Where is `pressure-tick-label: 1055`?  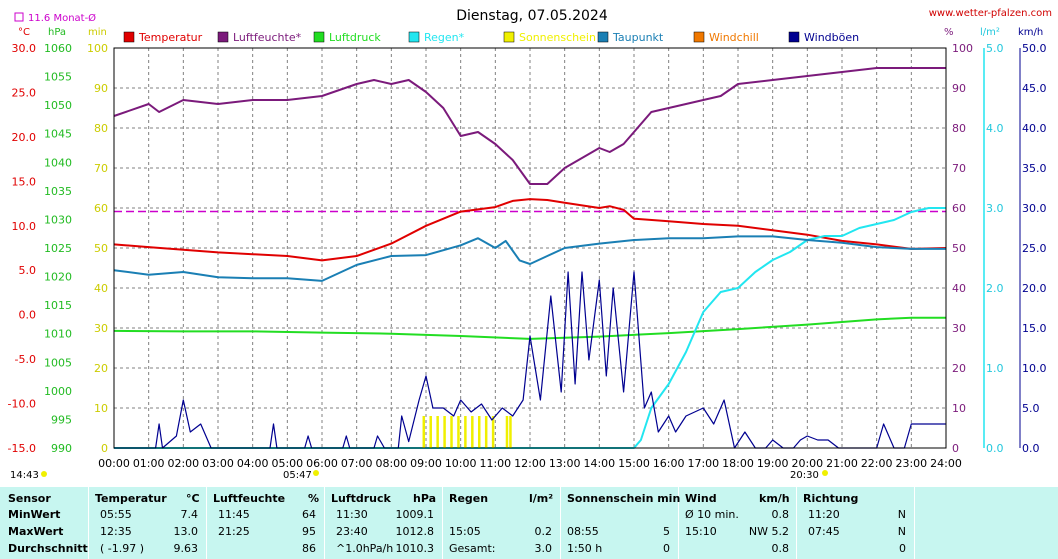 pressure-tick-label: 1055 is located at coordinates (58, 77).